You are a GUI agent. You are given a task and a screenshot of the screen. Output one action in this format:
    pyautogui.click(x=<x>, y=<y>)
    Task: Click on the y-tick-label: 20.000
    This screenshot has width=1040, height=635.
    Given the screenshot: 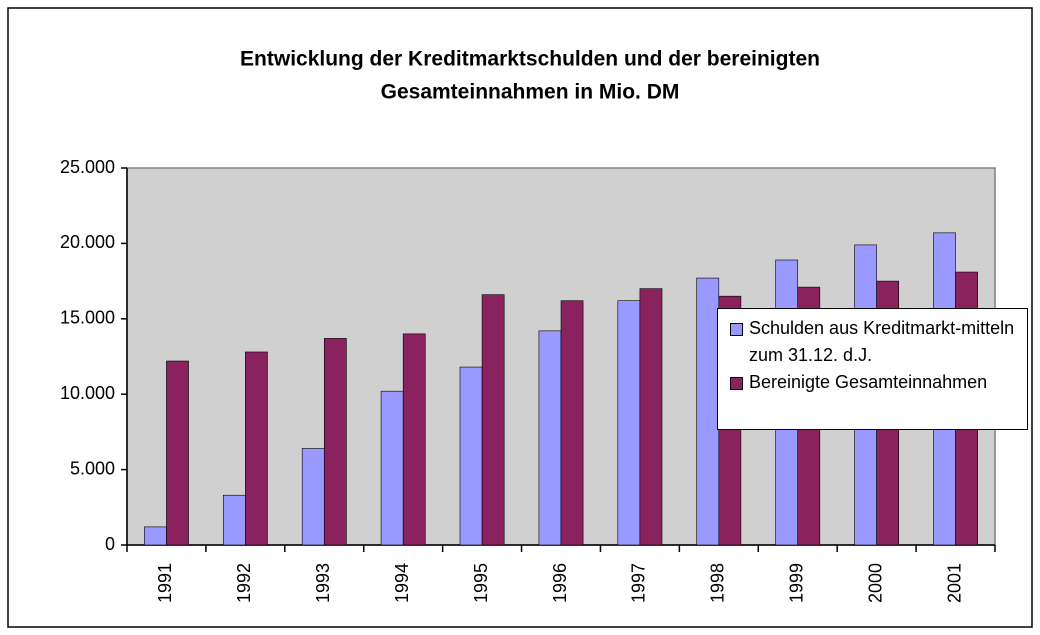 What is the action you would take?
    pyautogui.click(x=87, y=242)
    